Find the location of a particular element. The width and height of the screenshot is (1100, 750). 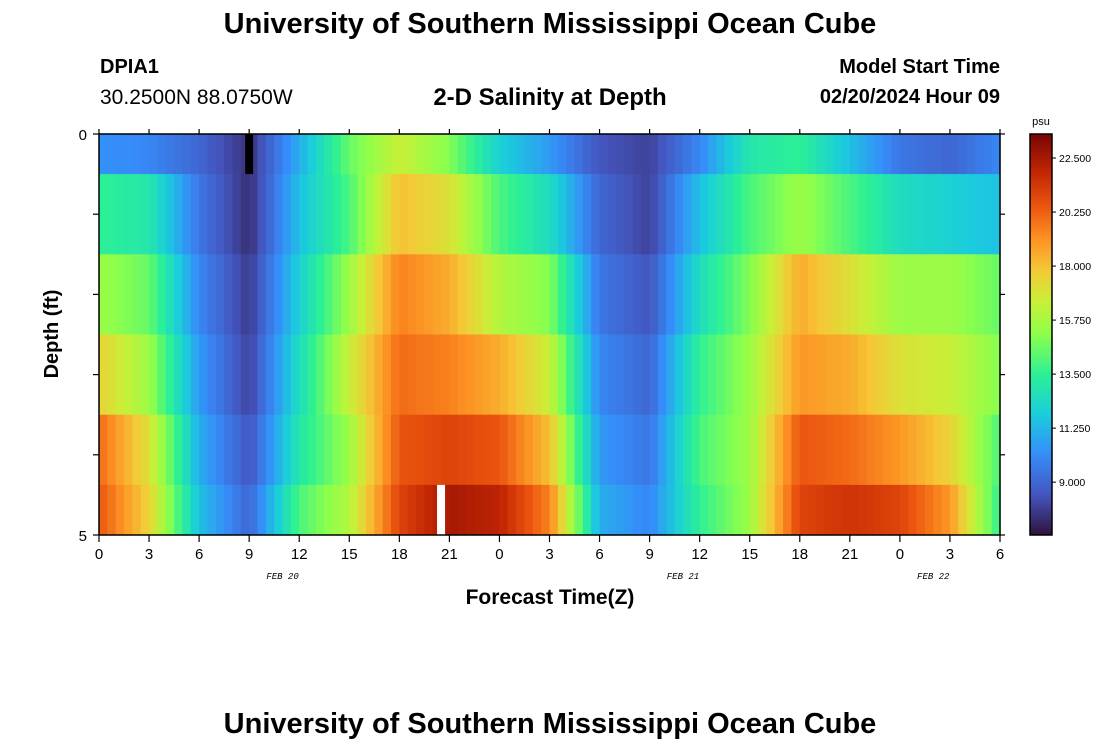

model-start-label: Model Start Time is located at coordinates (919, 67).